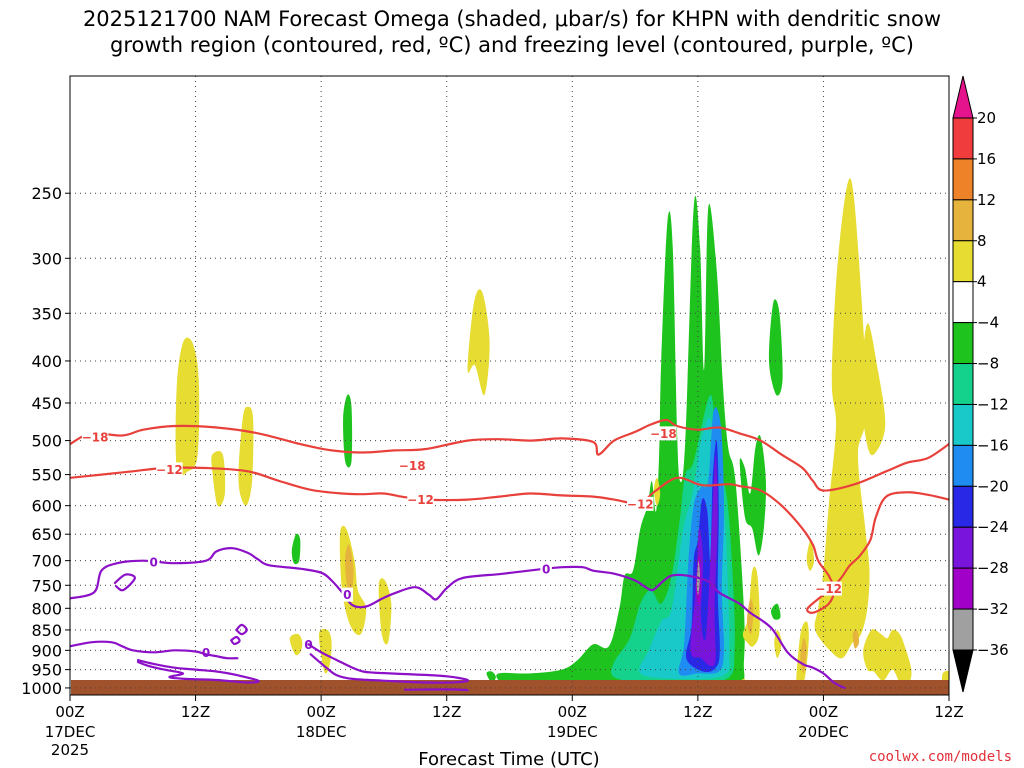  I want to click on y-tick-label: 300, so click(46, 258).